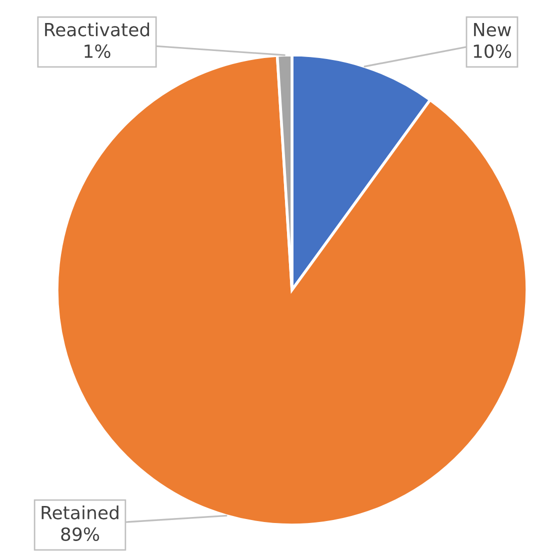 Image resolution: width=534 pixels, height=557 pixels. What do you see at coordinates (97, 51) in the screenshot?
I see `data-label: 1%` at bounding box center [97, 51].